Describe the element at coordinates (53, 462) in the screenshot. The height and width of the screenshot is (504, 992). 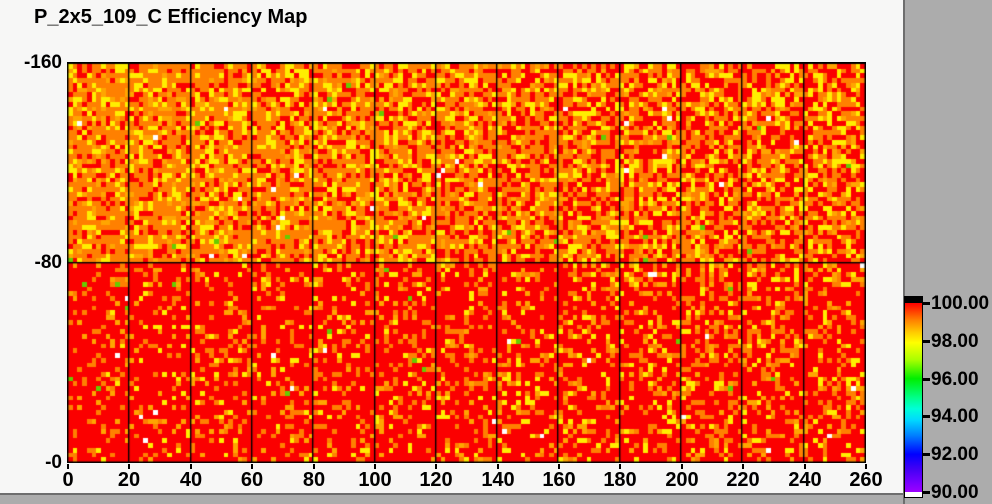
I see `y-tick-label: -0` at that location.